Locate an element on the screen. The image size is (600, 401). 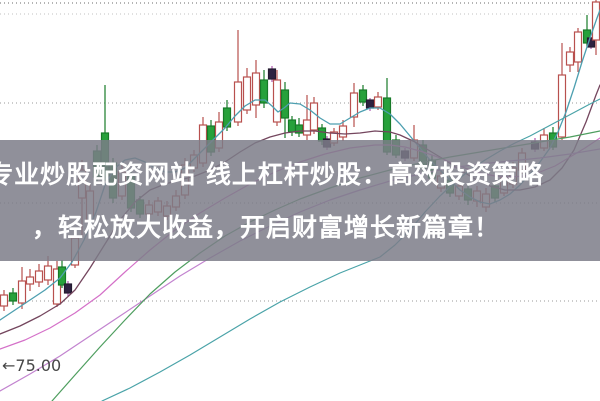
promo-line-2: ，轻松放大收益，开启财富增长新篇章！ is located at coordinates (265, 227).